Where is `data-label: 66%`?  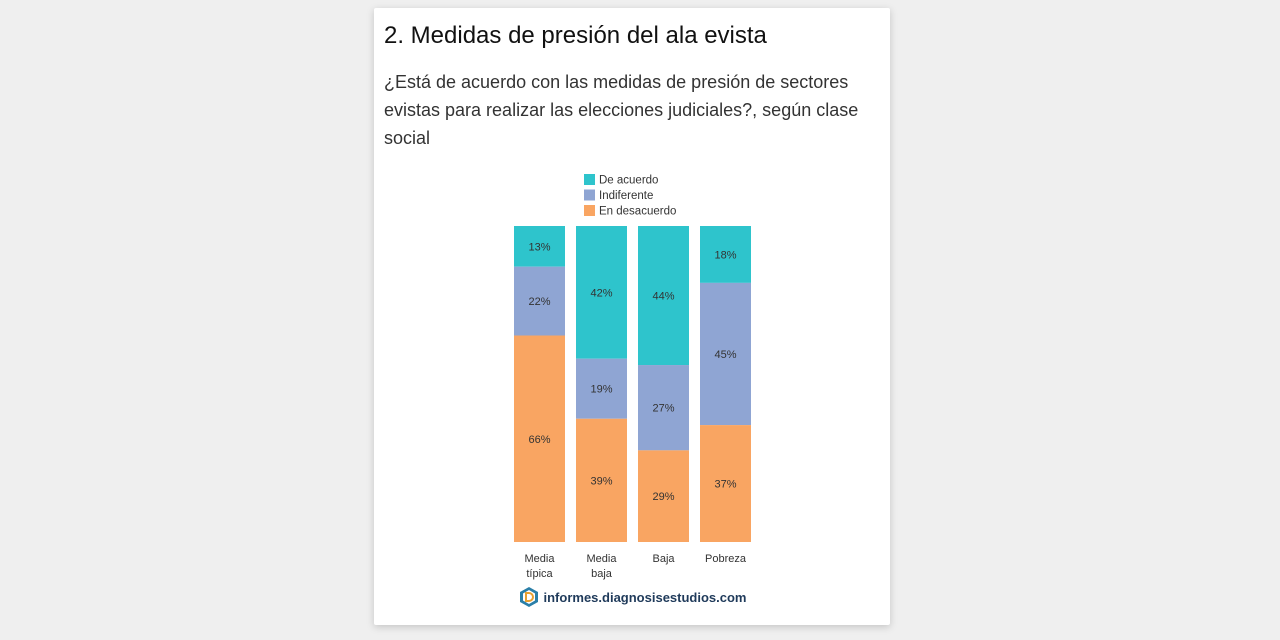
data-label: 66% is located at coordinates (539, 440).